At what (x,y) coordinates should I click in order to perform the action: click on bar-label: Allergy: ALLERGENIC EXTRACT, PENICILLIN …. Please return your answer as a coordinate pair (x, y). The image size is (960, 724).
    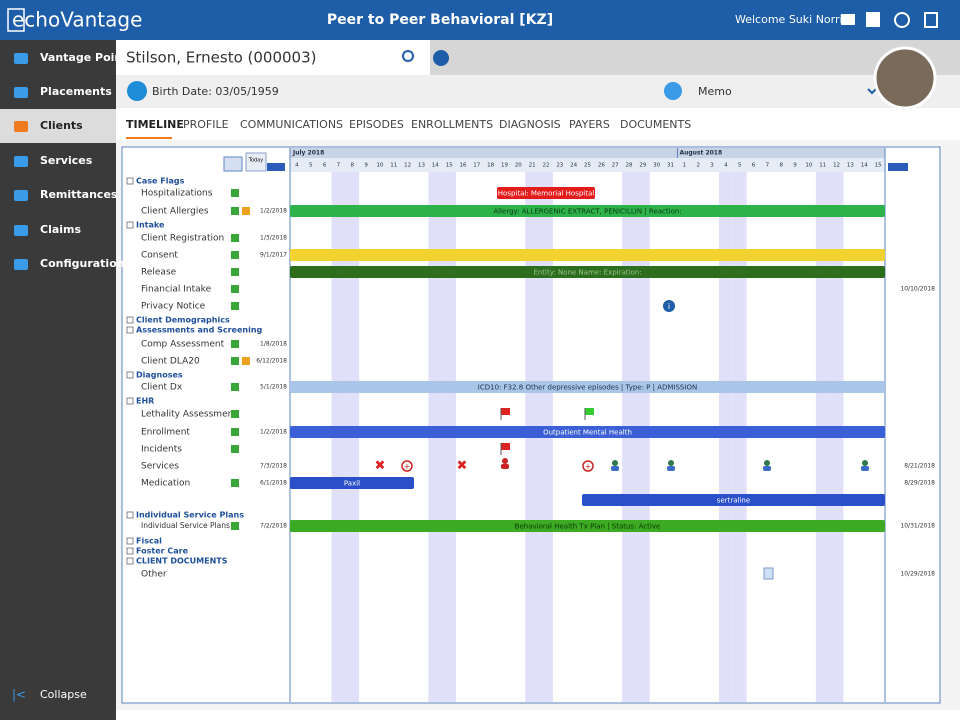
    Looking at the image, I should click on (587, 212).